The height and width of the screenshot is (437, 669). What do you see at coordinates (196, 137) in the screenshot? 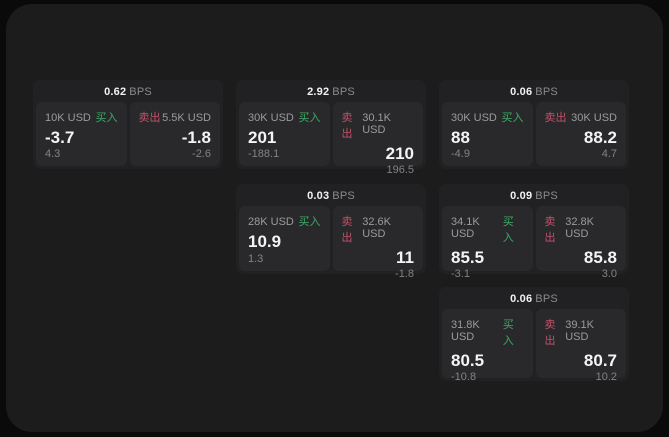
I see `sell-price: -1.8` at bounding box center [196, 137].